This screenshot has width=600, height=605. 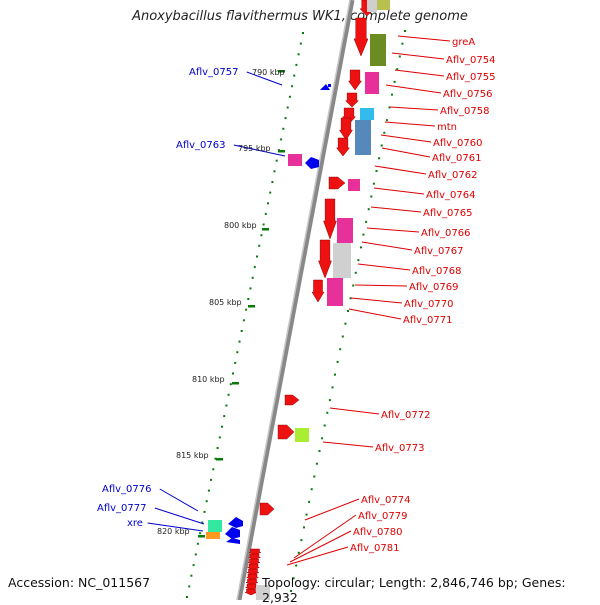 What do you see at coordinates (375, 548) in the screenshot?
I see `gene-label-Aflv_0781: Aflv_0781` at bounding box center [375, 548].